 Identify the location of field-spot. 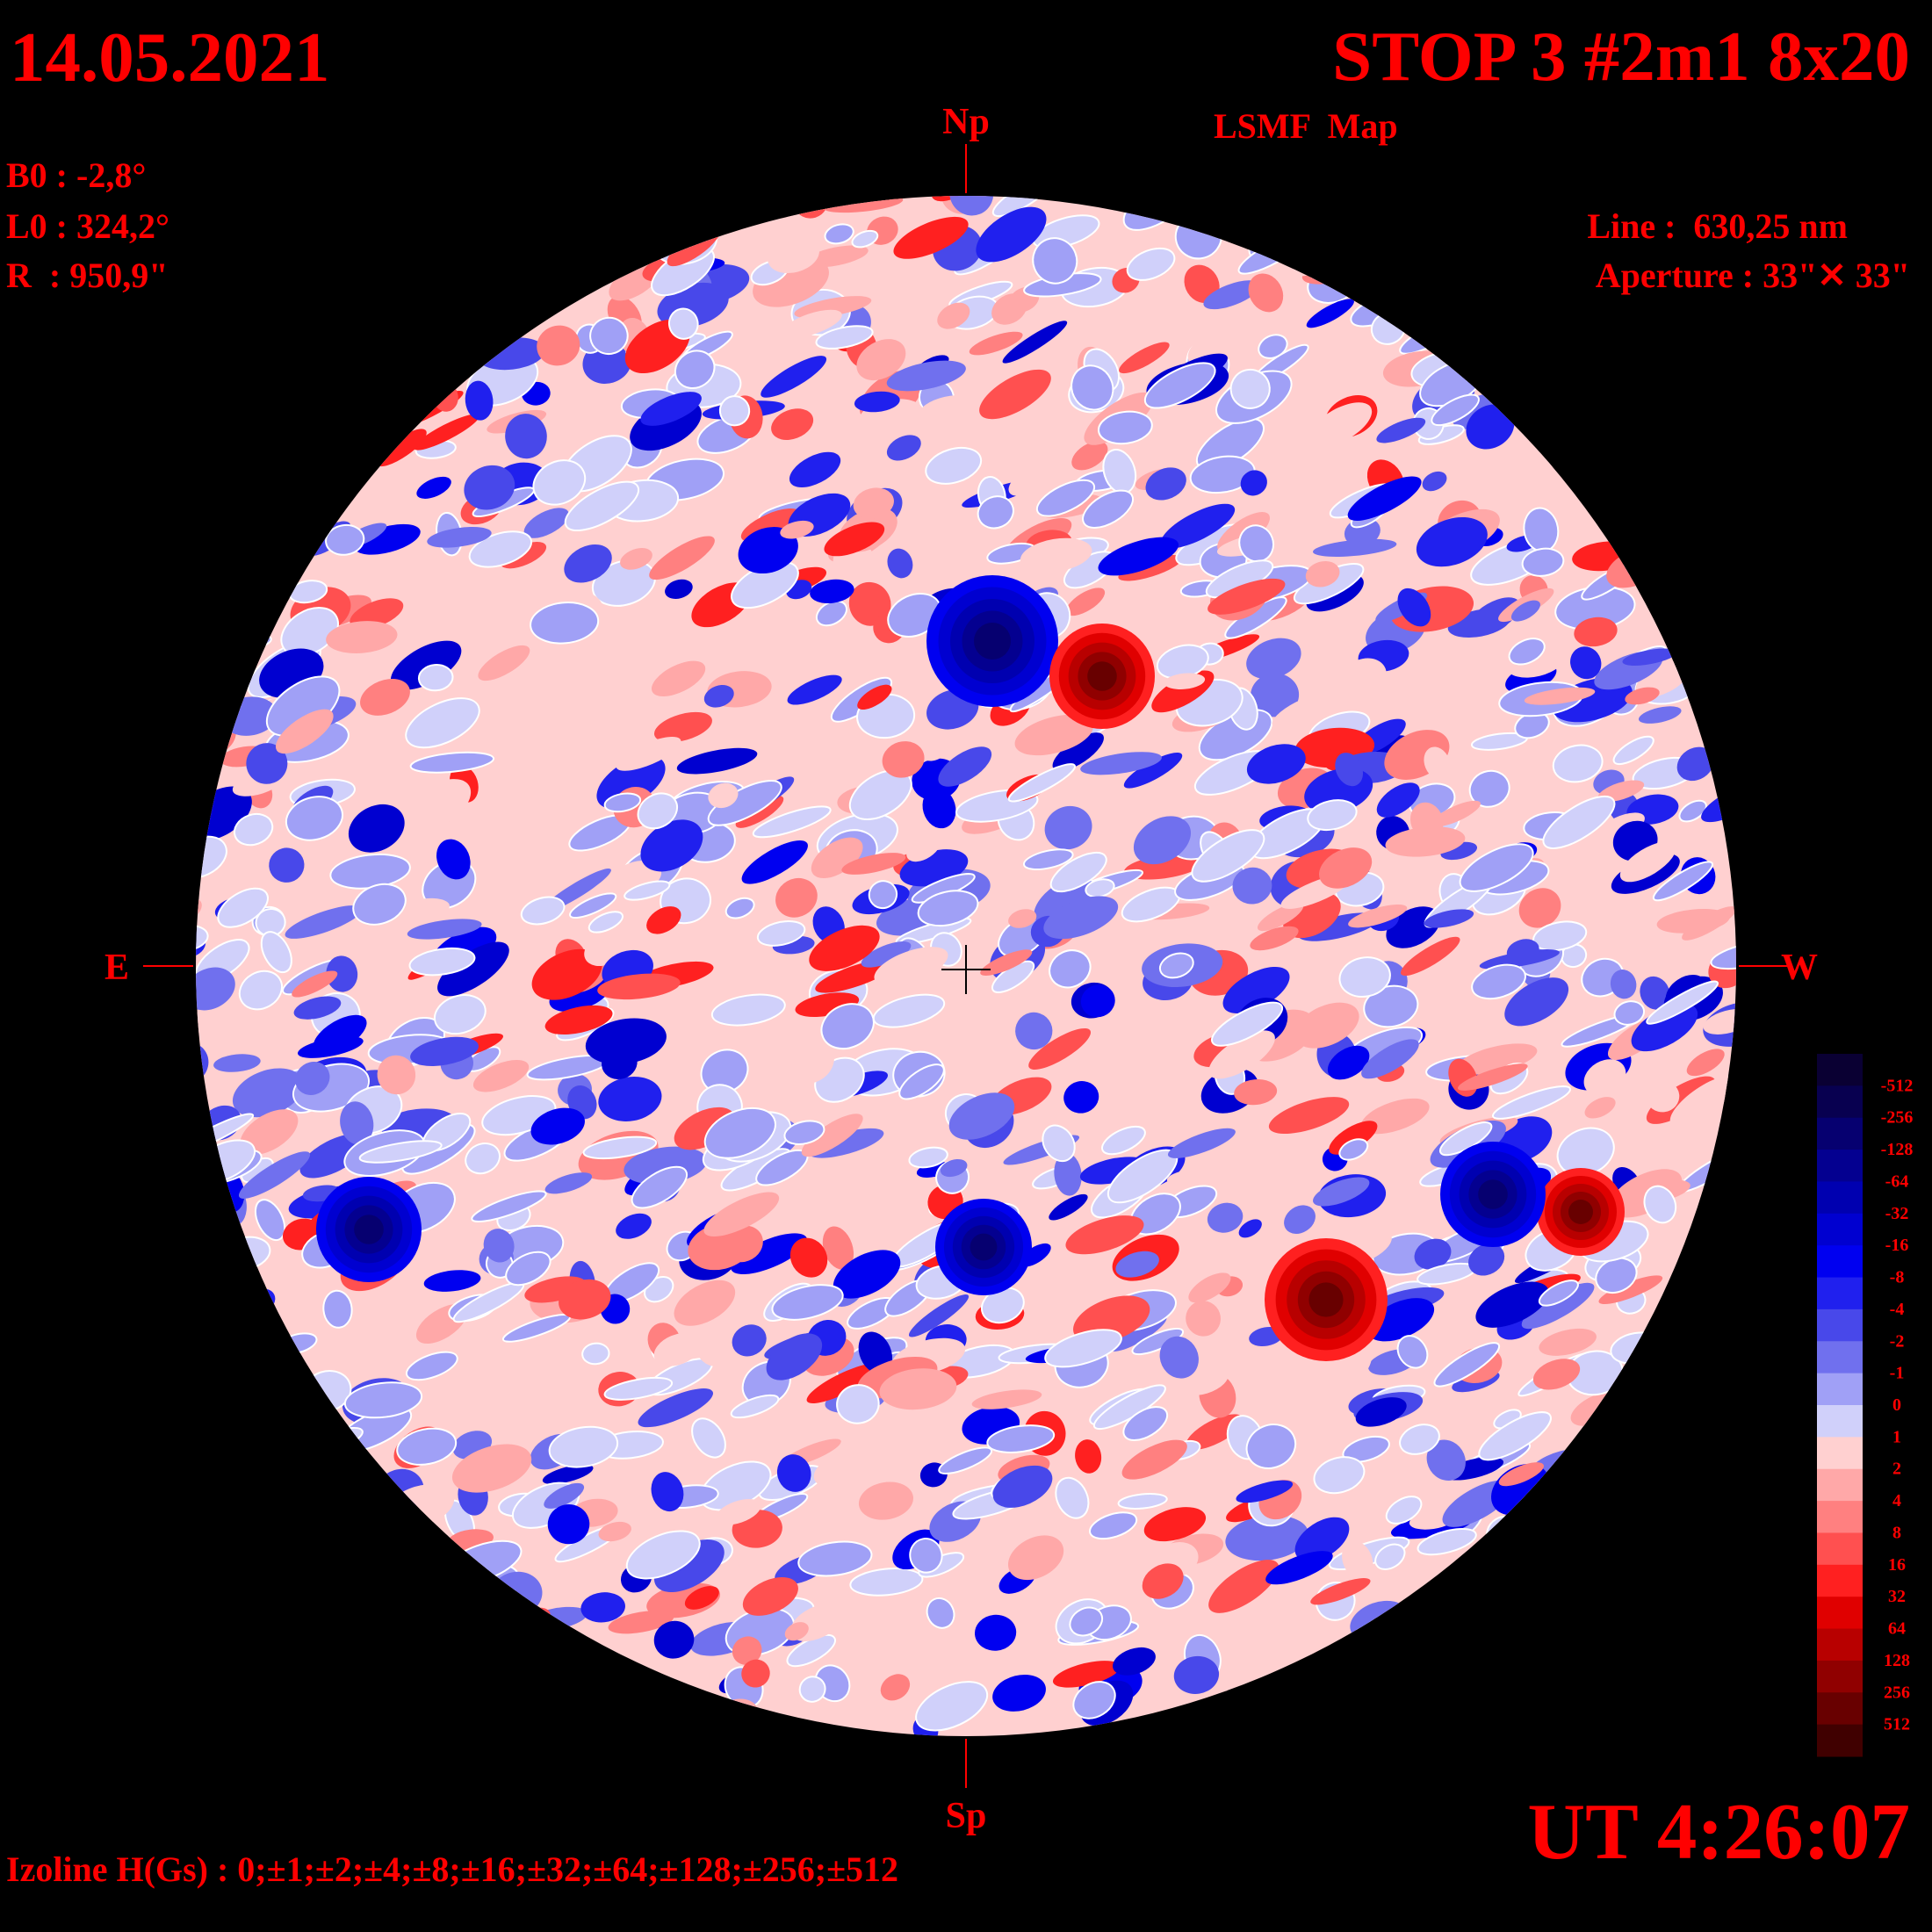
(1326, 1299).